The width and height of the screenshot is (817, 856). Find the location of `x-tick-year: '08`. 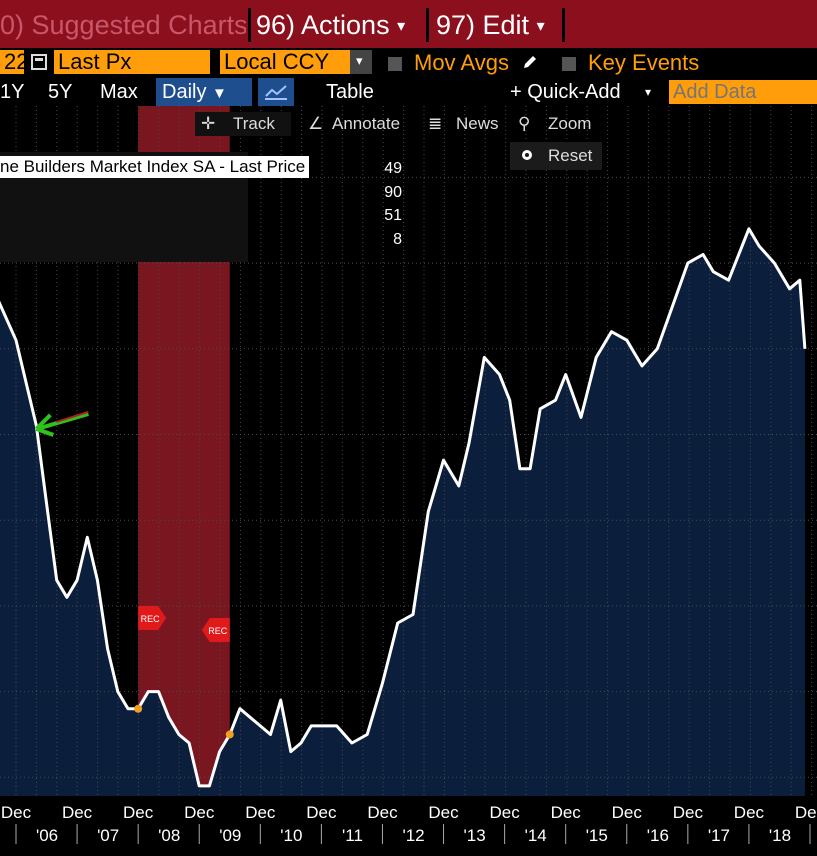

x-tick-year: '08 is located at coordinates (169, 835).